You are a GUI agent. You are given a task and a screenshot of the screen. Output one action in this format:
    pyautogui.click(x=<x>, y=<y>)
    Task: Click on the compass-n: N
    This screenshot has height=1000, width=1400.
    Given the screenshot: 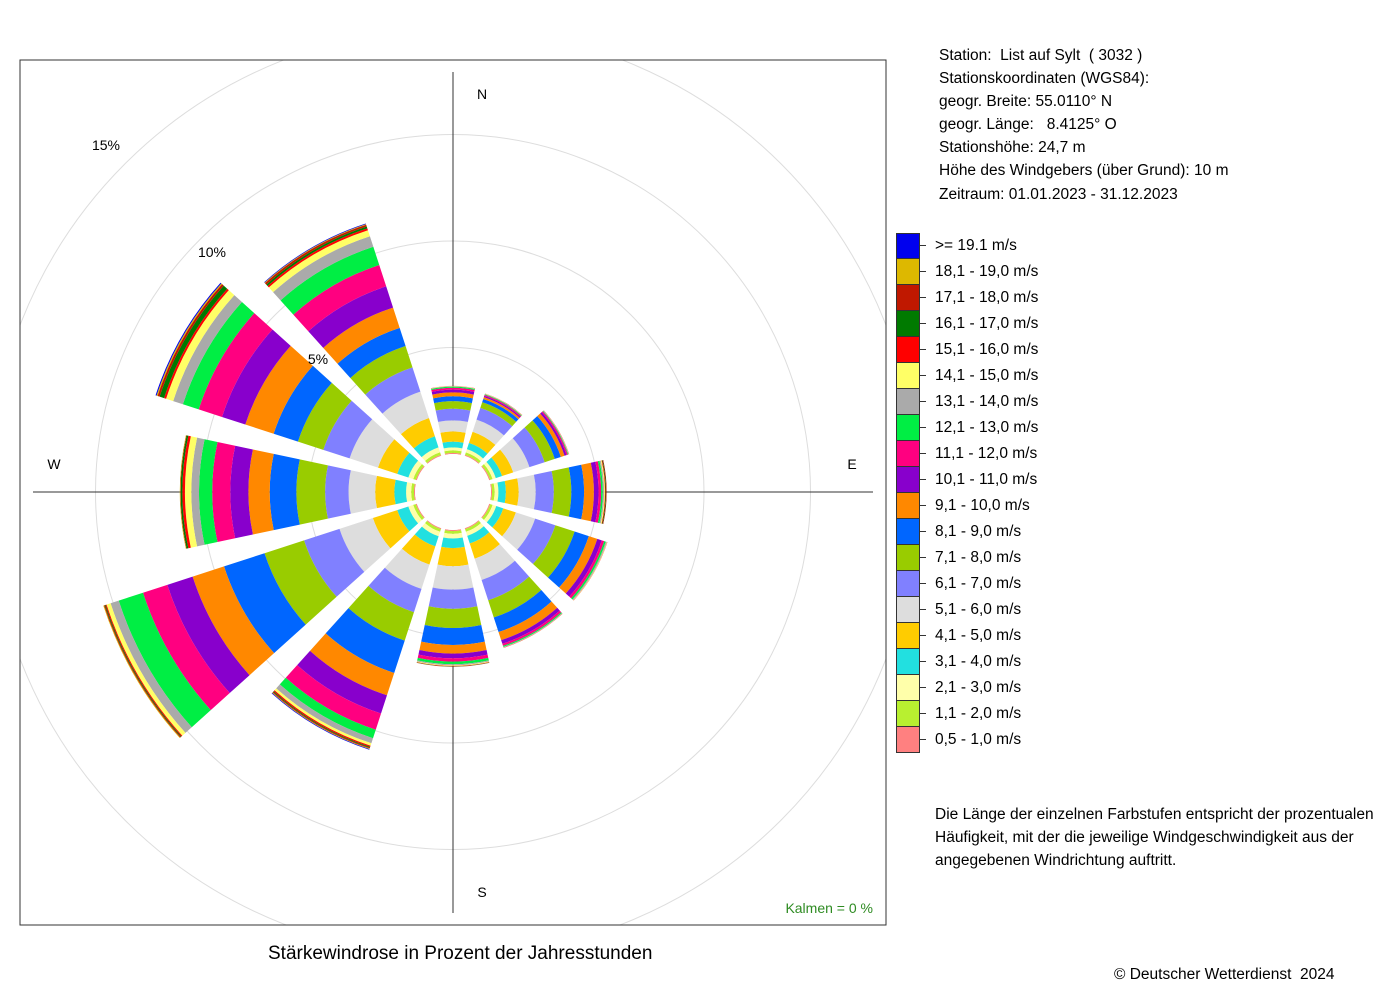 What is the action you would take?
    pyautogui.click(x=482, y=94)
    